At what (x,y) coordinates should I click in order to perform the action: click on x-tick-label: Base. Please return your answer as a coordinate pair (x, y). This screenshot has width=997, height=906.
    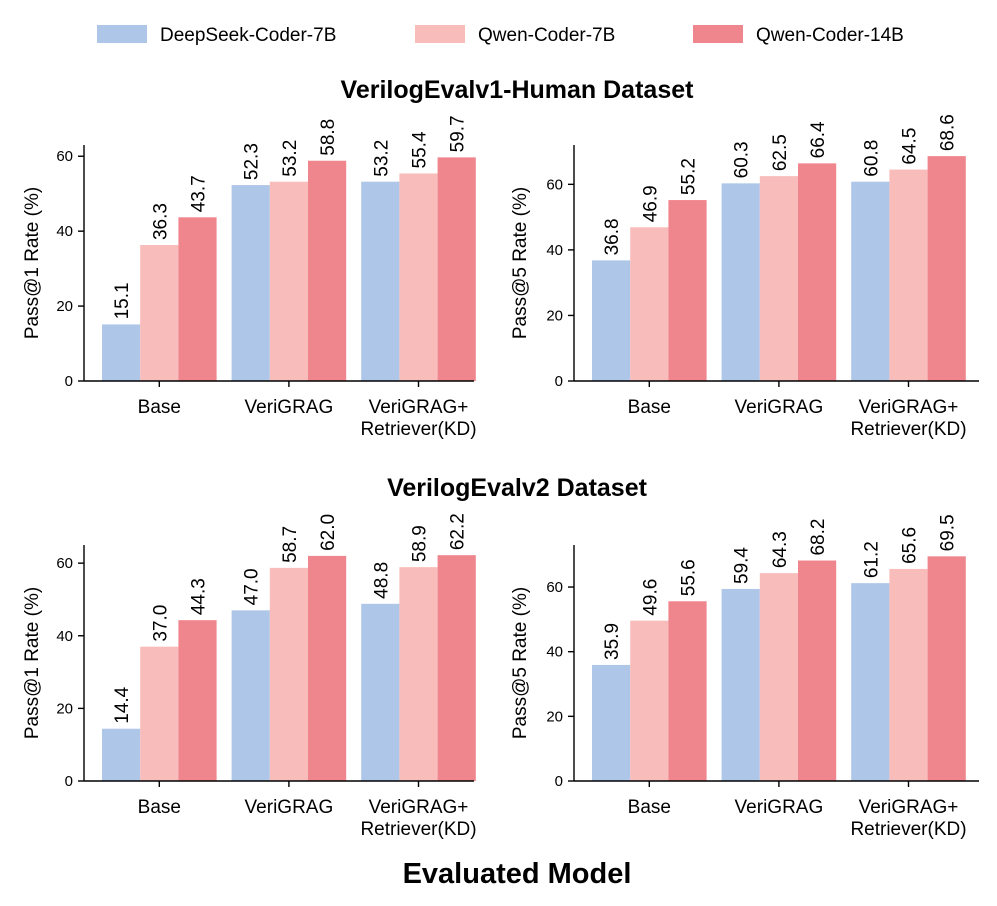
    Looking at the image, I should click on (159, 807).